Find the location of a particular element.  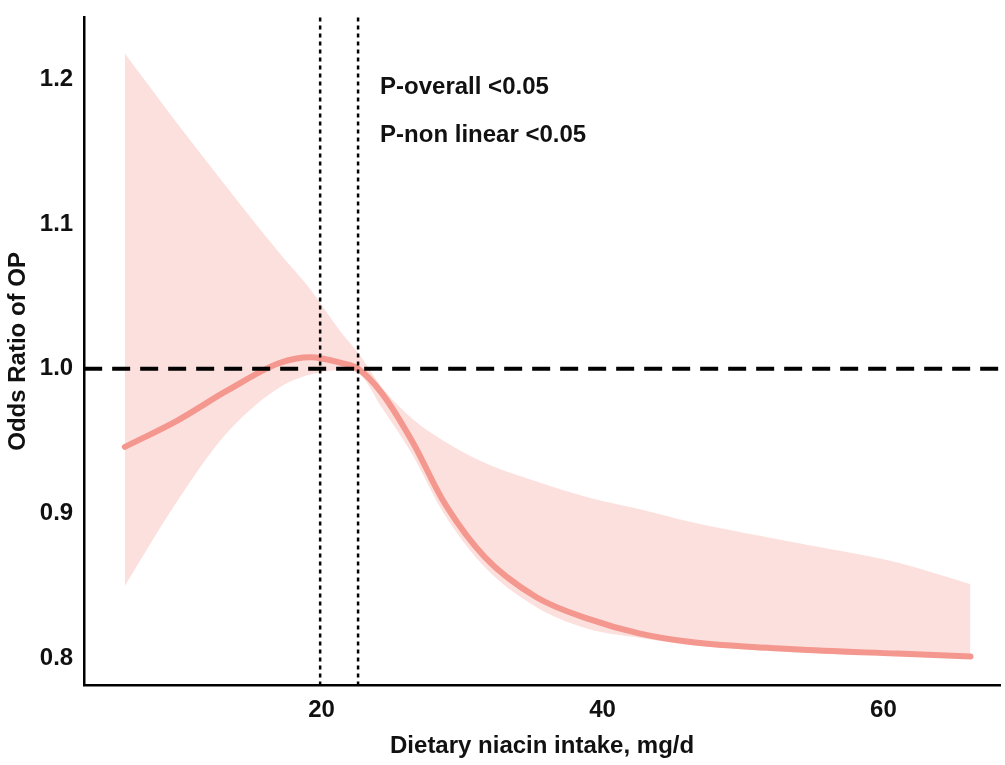

x-axis-title: Dietary niacin intake, mg/d is located at coordinates (542, 745).